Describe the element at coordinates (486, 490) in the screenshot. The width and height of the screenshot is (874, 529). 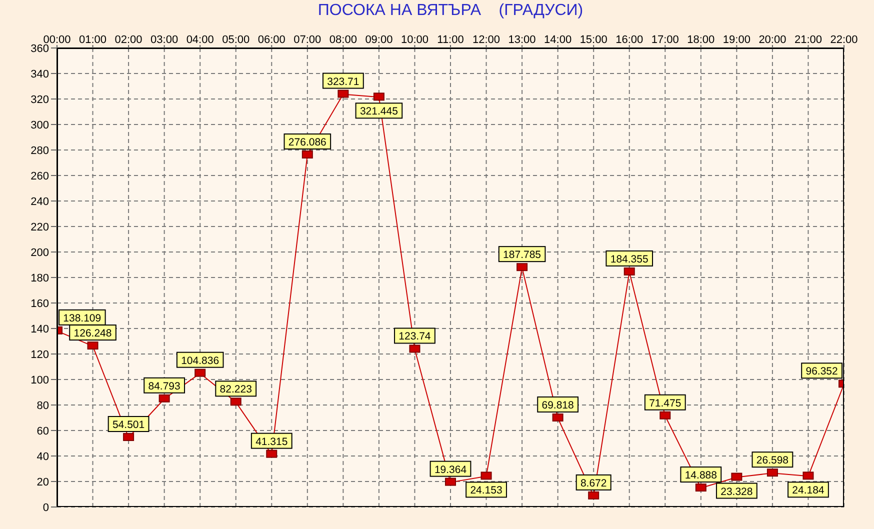
I see `data-label: 24.153` at that location.